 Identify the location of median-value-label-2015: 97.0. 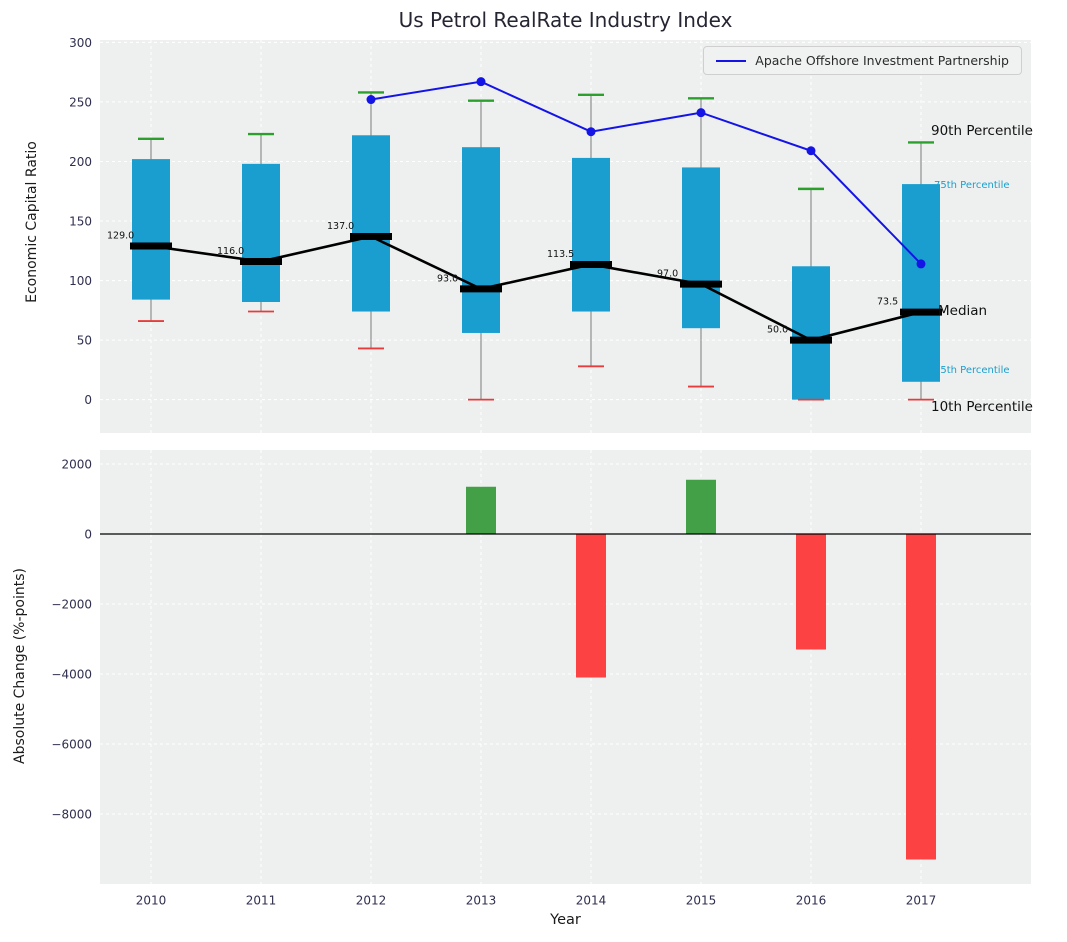
(667, 274).